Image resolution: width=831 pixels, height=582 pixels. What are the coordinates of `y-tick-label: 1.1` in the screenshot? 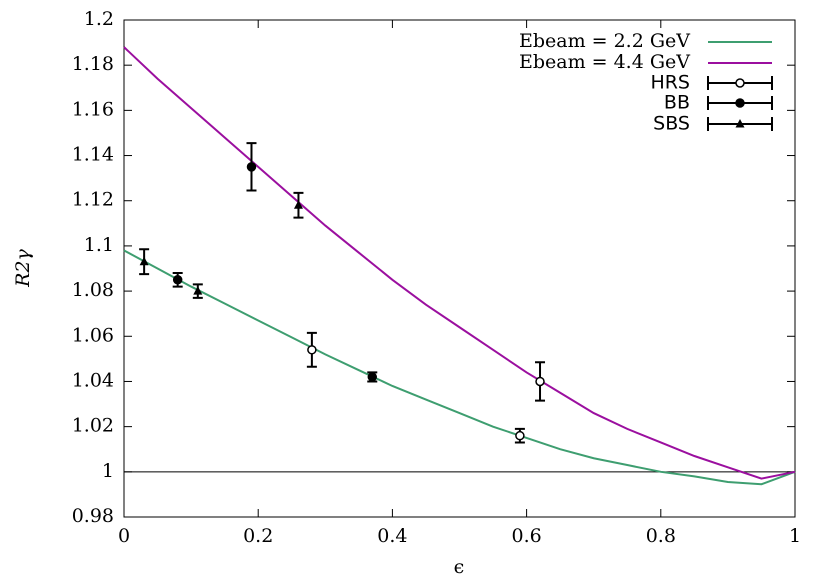 It's located at (99, 245).